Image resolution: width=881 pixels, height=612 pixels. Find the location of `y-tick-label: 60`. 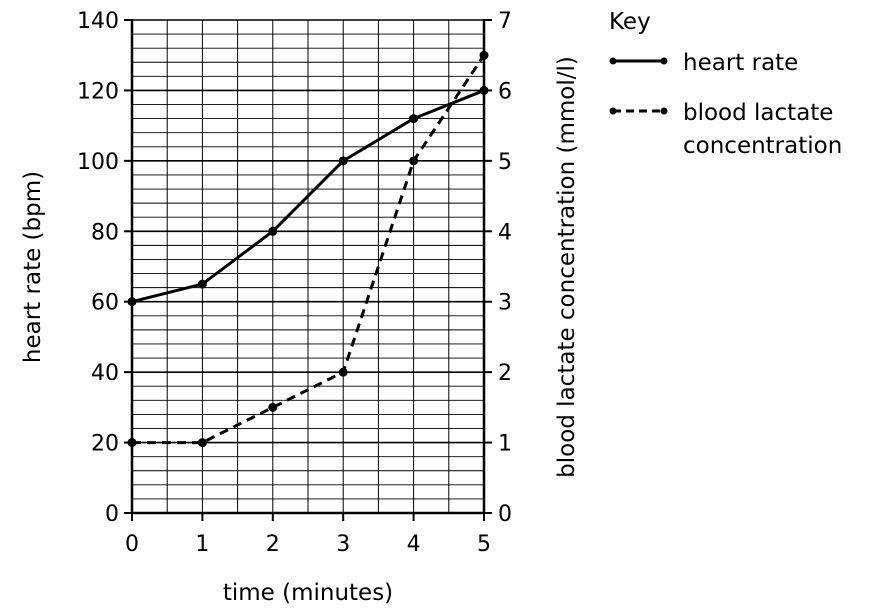

y-tick-label: 60 is located at coordinates (105, 303).